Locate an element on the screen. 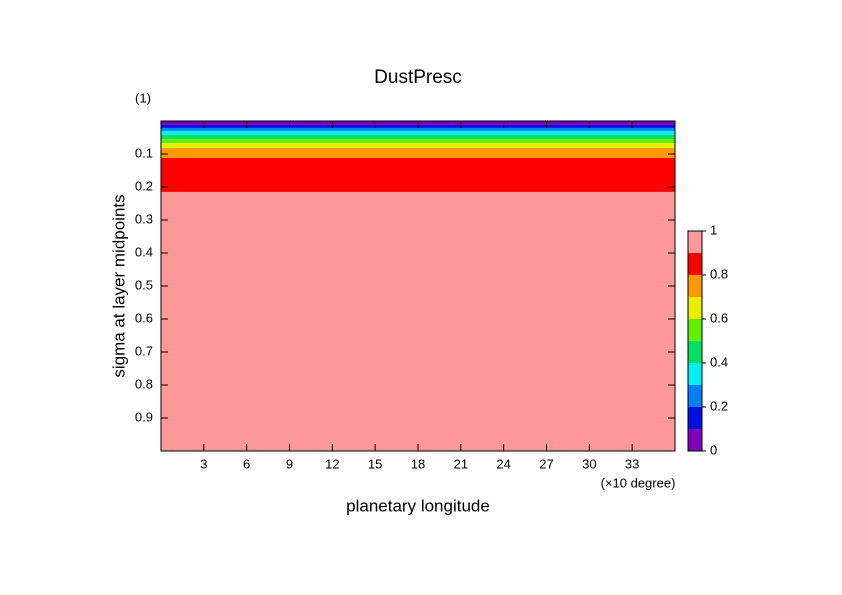 The image size is (842, 595). y-tick-label: 0.2 is located at coordinates (144, 185).